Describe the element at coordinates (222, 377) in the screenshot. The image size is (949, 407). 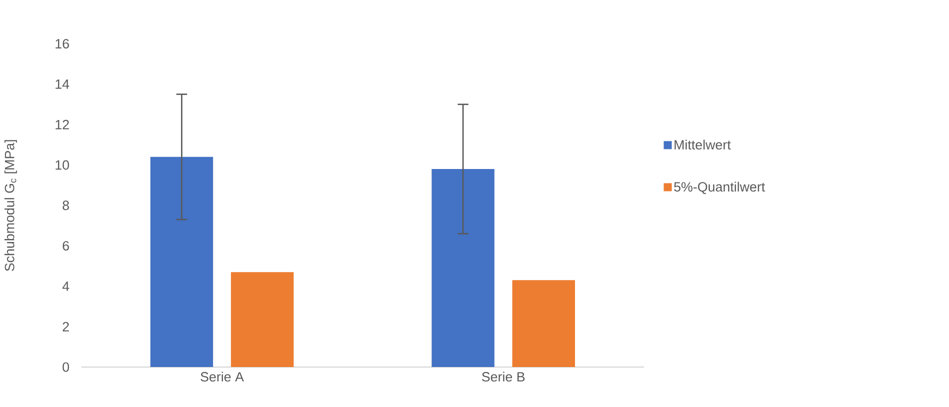
I see `x-tick-label: Serie A` at that location.